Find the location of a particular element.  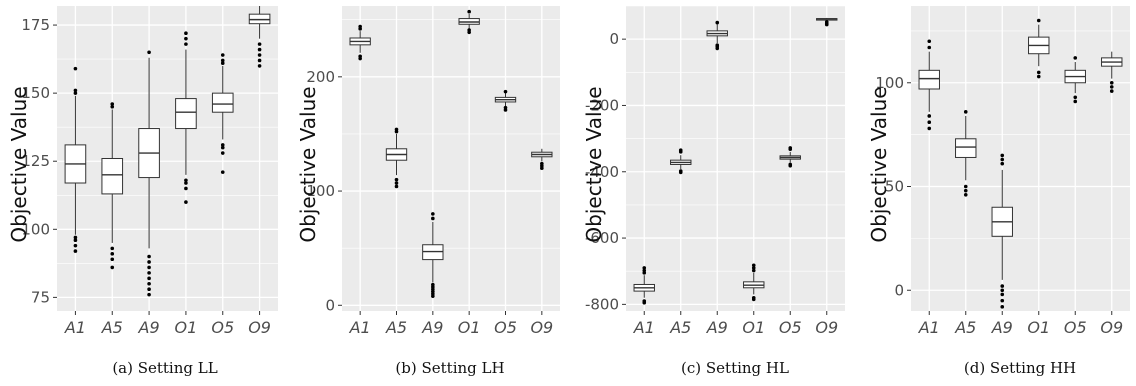

y-tick-label: 75 is located at coordinates (40, 297).